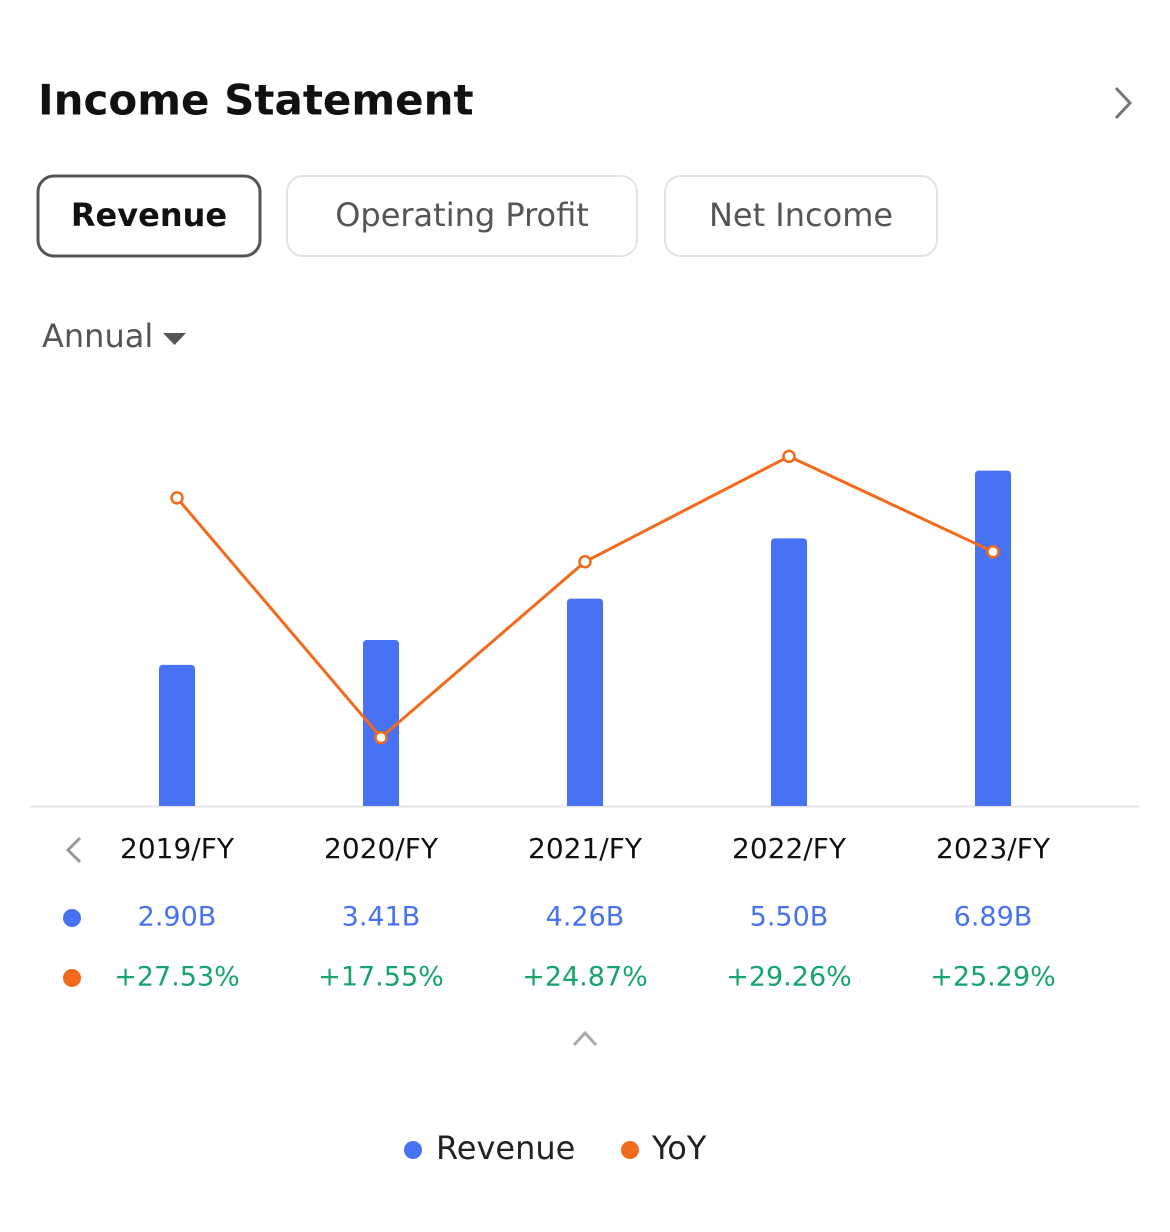  Describe the element at coordinates (789, 977) in the screenshot. I see `yoy-value: +29.26%` at that location.